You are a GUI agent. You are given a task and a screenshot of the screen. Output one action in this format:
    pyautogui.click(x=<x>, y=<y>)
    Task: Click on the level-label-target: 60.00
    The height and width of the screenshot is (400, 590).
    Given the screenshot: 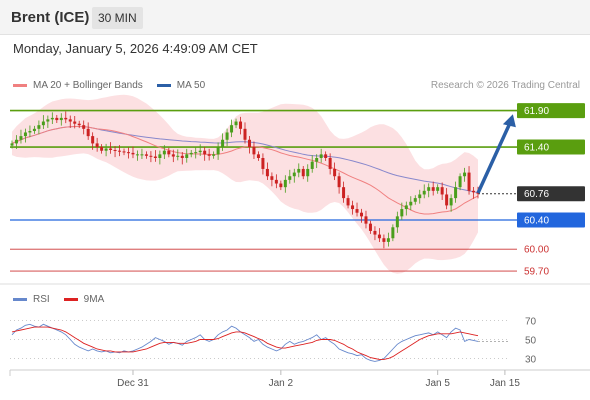 What is the action you would take?
    pyautogui.click(x=536, y=250)
    